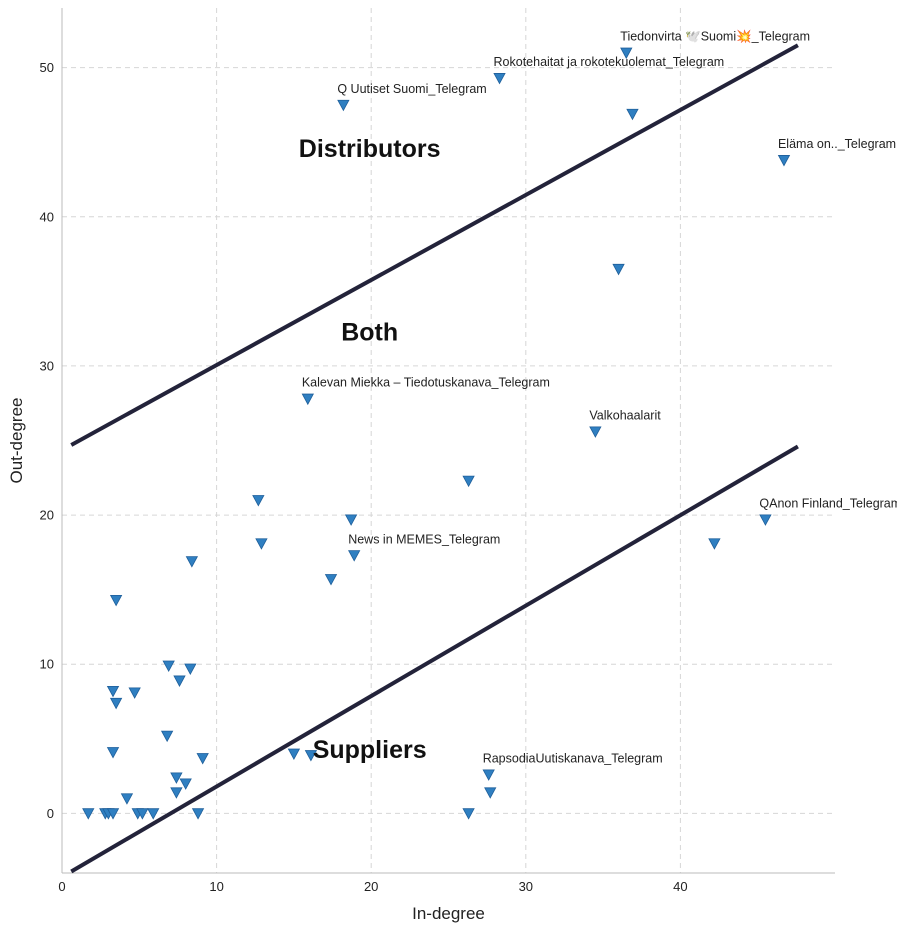 This screenshot has width=897, height=925. Describe the element at coordinates (625, 416) in the screenshot. I see `point-label: Valkohaalarit` at that location.